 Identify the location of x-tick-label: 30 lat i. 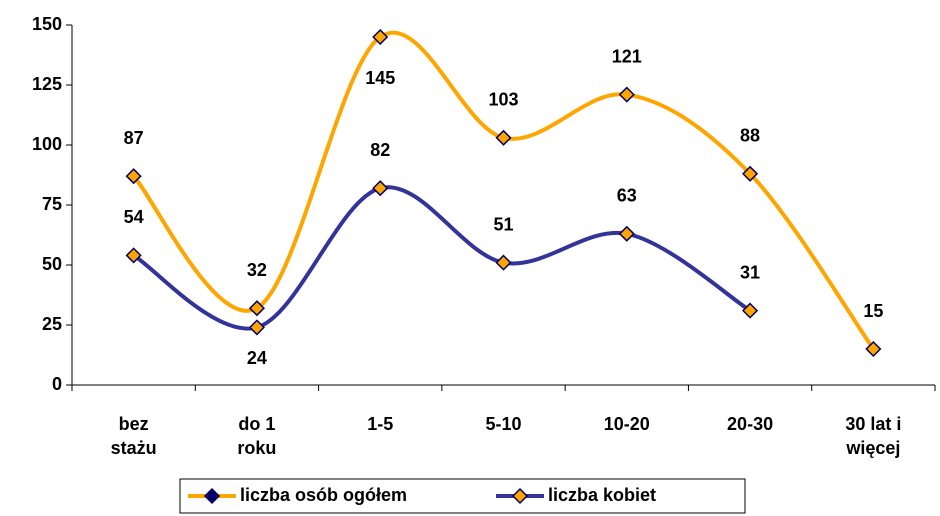
(873, 424).